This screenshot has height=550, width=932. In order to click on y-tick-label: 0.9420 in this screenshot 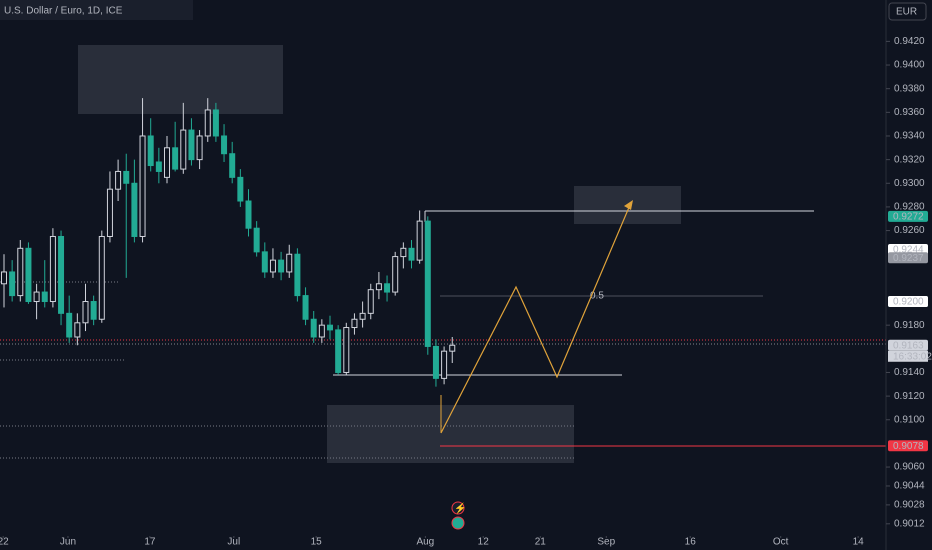, I will do `click(909, 41)`.